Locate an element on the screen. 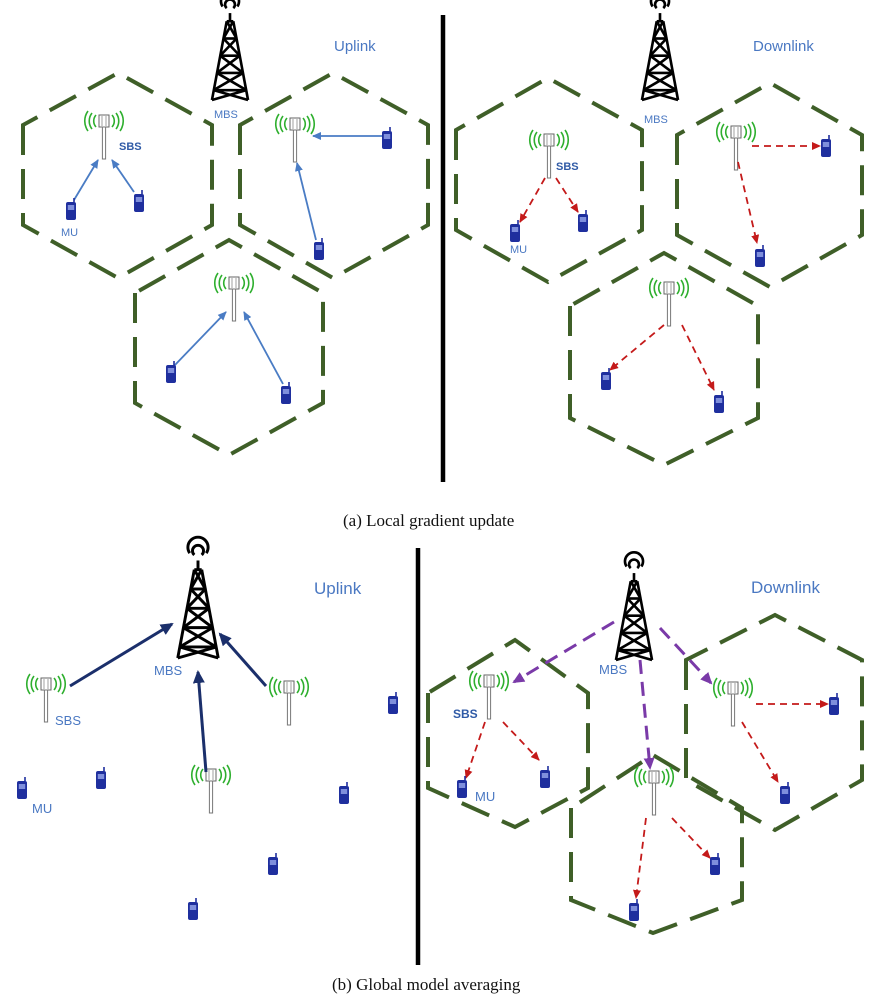  cell-a-right-bottom is located at coordinates (664, 359).